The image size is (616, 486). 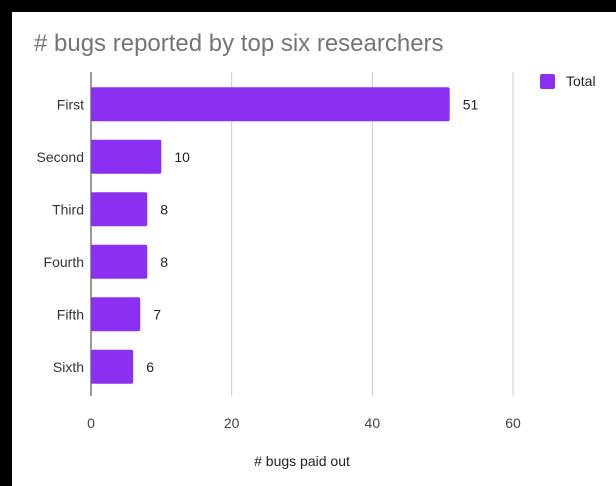 I want to click on data-label: 6, so click(x=150, y=367).